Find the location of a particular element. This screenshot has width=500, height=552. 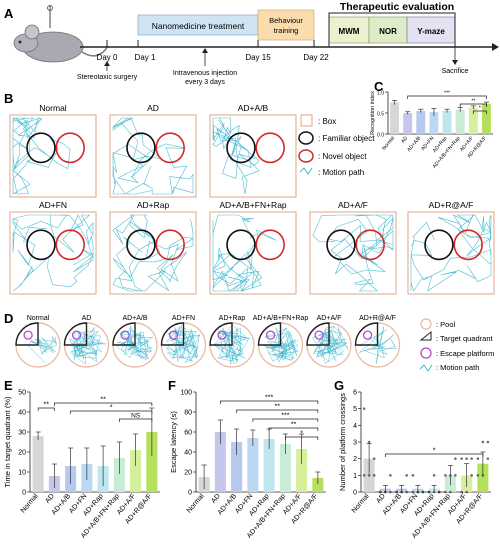

nor-arena: AD+FN is located at coordinates (53, 247).